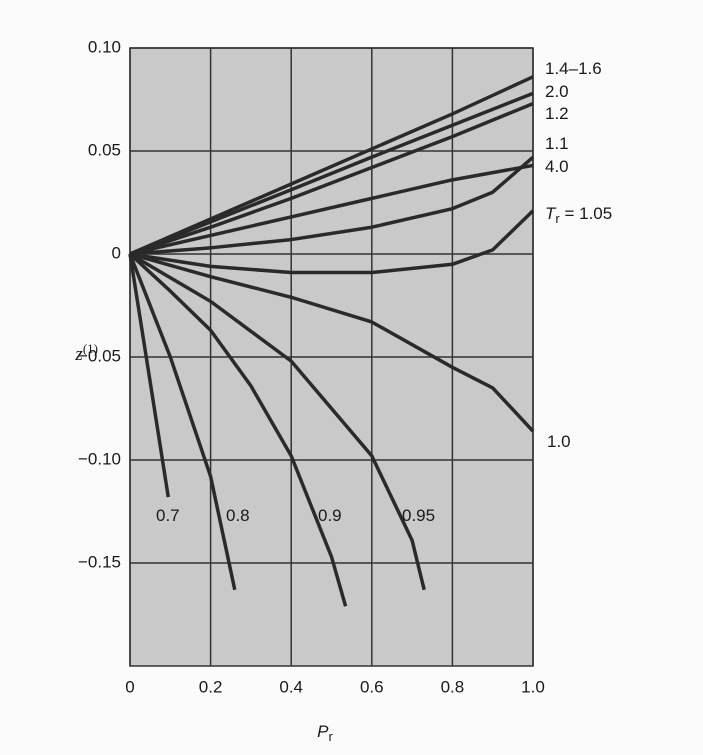 The image size is (703, 755). I want to click on x-tick-label: 0.8, so click(453, 686).